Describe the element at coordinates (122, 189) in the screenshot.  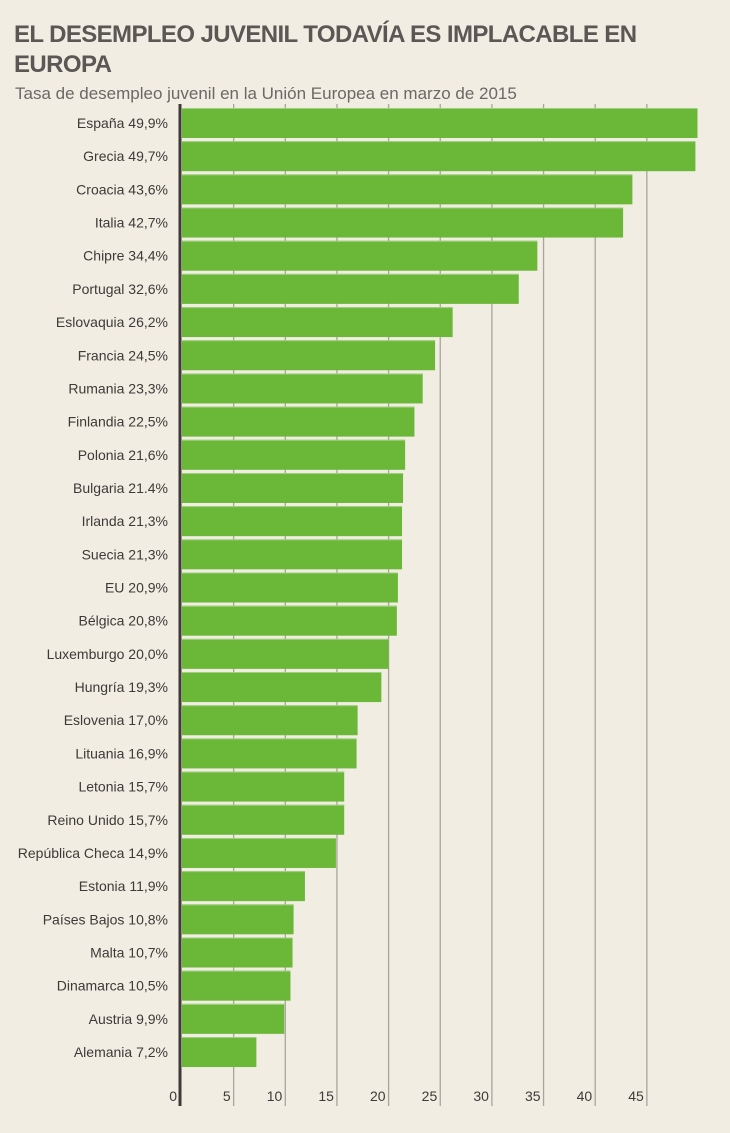
I see `category-label: Croacia 43,6%` at that location.